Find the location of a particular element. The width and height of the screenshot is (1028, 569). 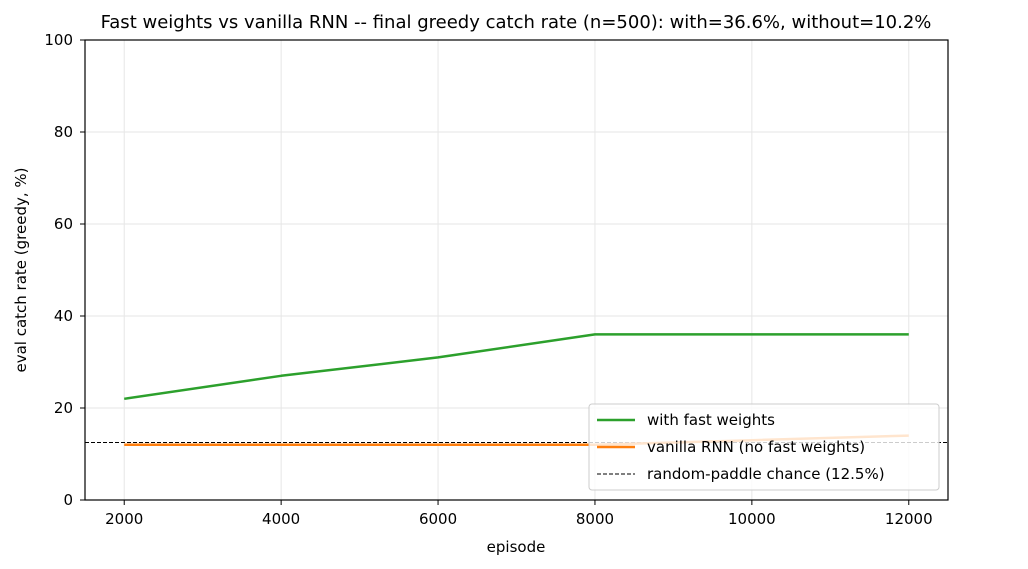

x-tick-label: 12000 is located at coordinates (909, 519).